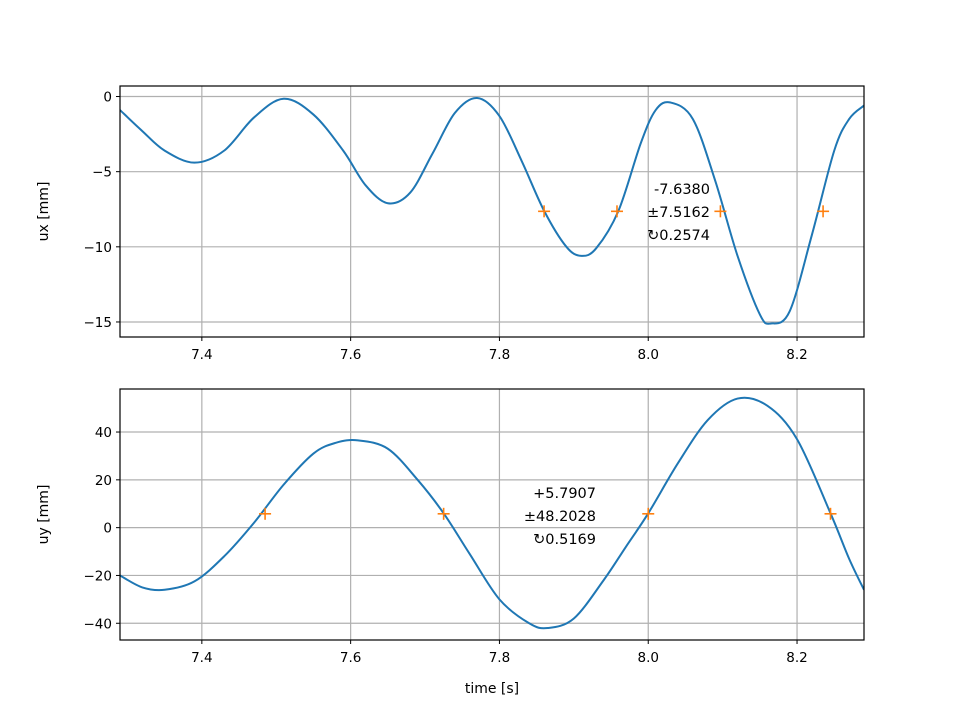  I want to click on stats-annotation-line: ±7.5162, so click(678, 213).